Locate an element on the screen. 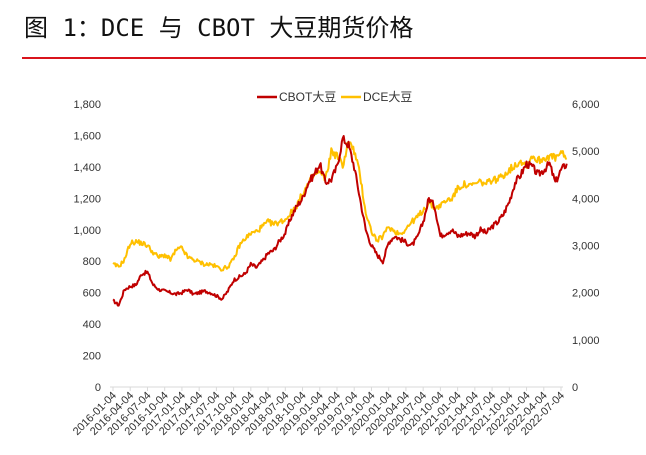 Image resolution: width=646 pixels, height=455 pixels. left-y-tick-label: 1,400 is located at coordinates (87, 168).